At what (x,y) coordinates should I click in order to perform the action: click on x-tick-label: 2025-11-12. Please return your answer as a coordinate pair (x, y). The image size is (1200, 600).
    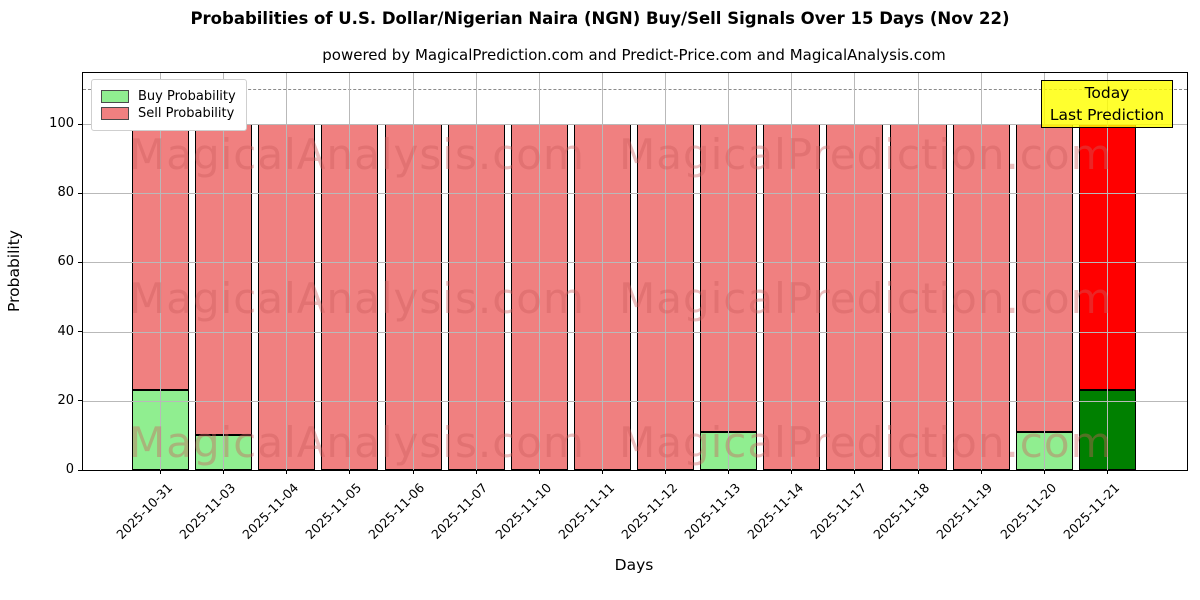
    Looking at the image, I should click on (649, 511).